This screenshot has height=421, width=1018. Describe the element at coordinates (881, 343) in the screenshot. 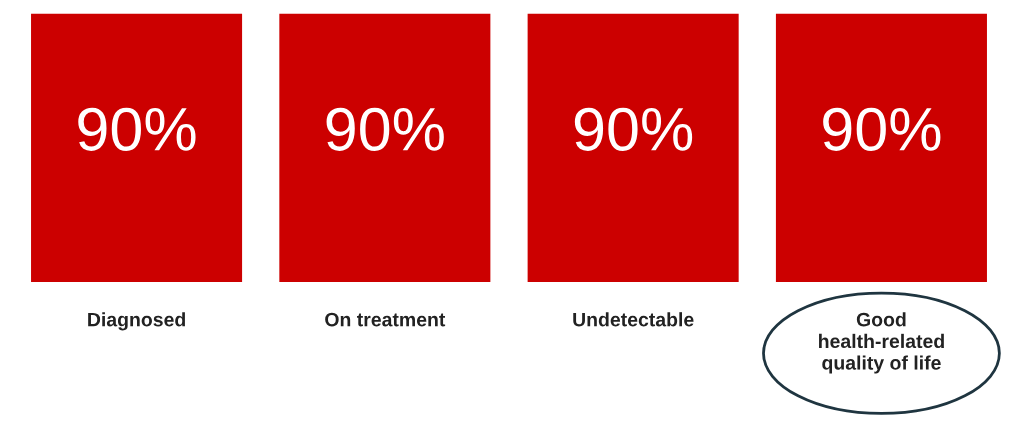

I see `x-tick-label: Good health-related quality of life` at that location.